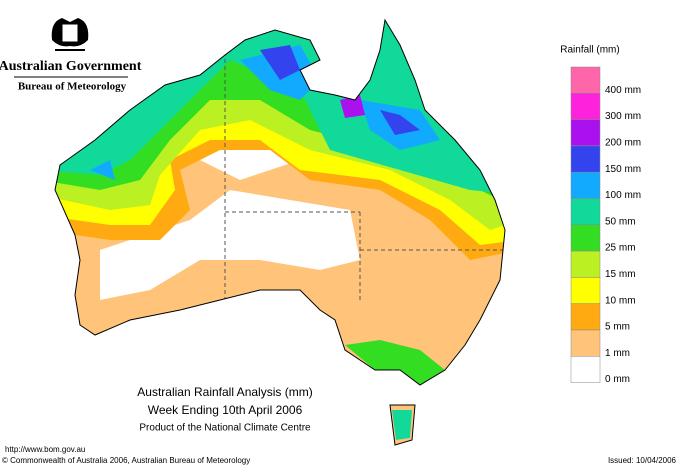 Image resolution: width=680 pixels, height=467 pixels. What do you see at coordinates (623, 116) in the screenshot?
I see `legend-label: 300 mm` at bounding box center [623, 116].